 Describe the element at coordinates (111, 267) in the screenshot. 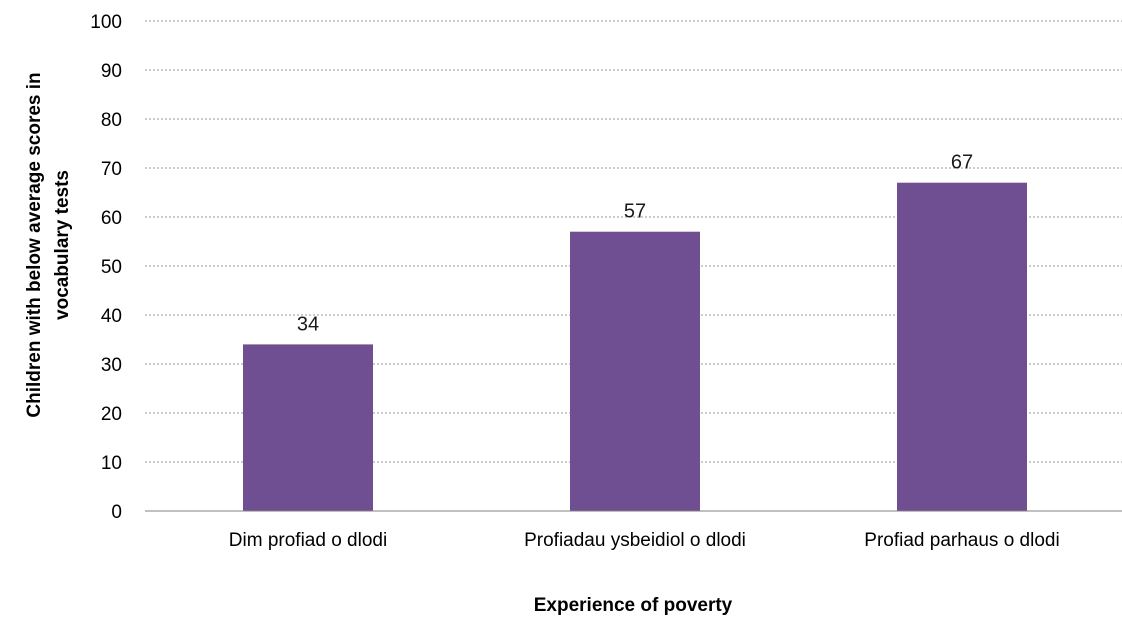

I see `y-tick-label: 50` at that location.